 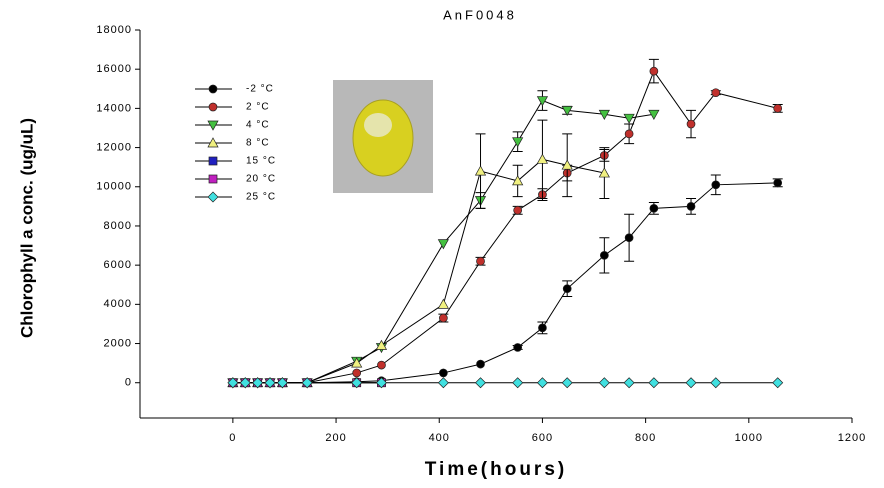 I want to click on y-tick-label: 18000, so click(x=114, y=30).